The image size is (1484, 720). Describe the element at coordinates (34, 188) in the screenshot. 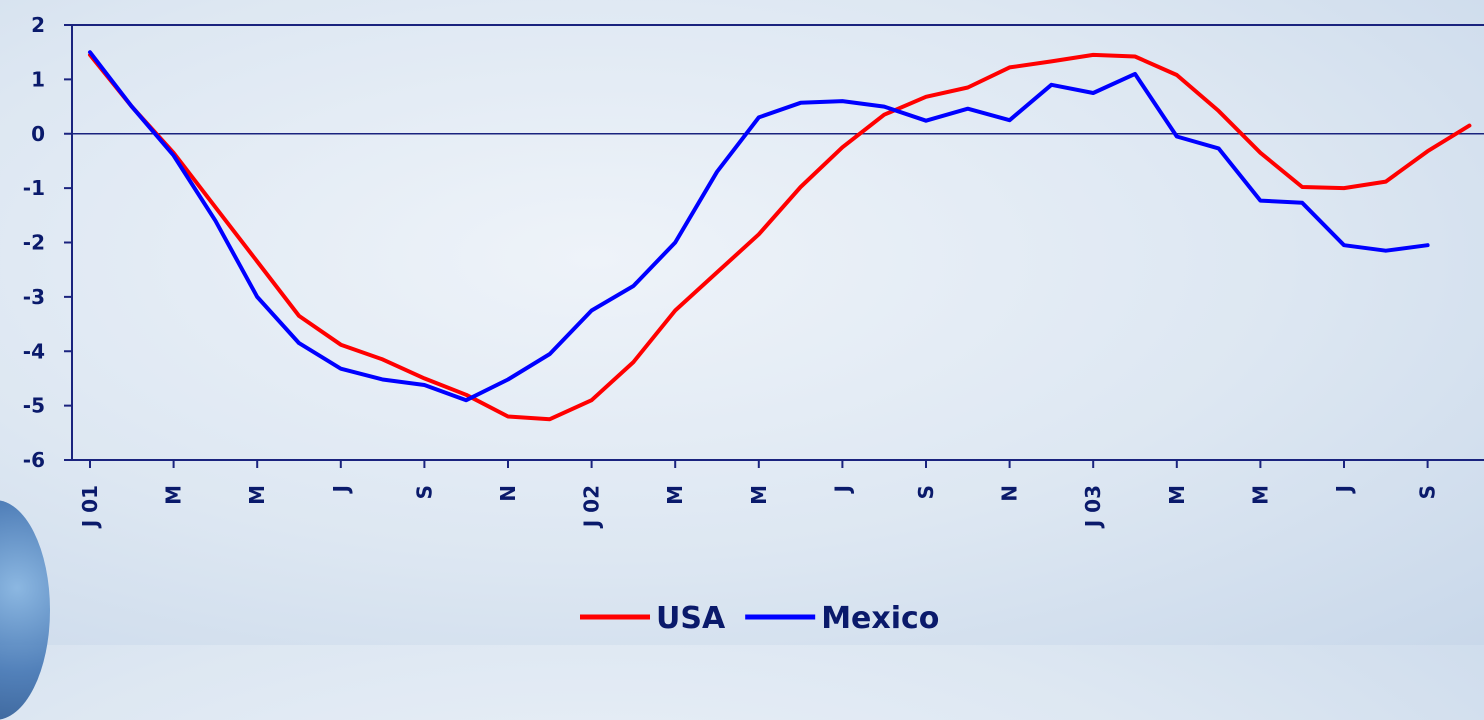

I see `y-tick-label: -1` at that location.